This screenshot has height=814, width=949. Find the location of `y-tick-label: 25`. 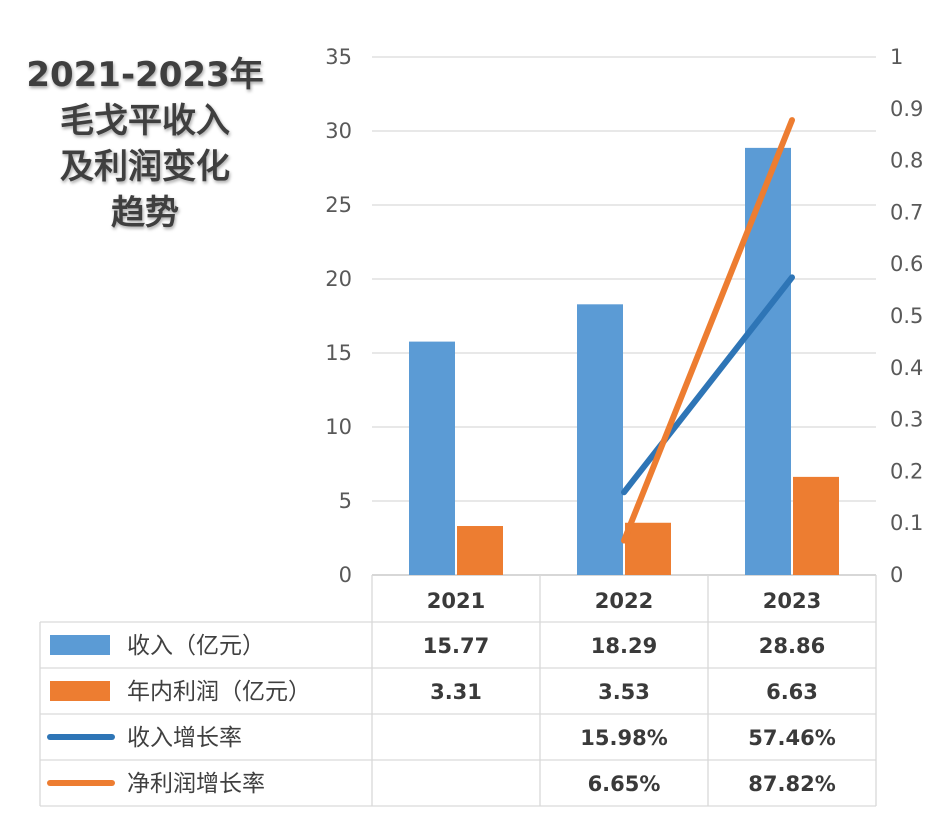

y-tick-label: 25 is located at coordinates (338, 205).